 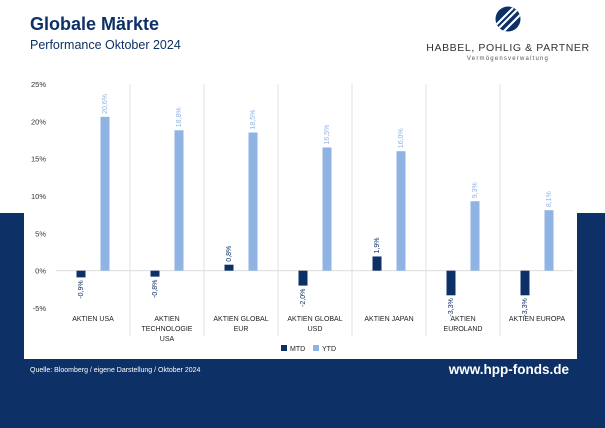 What do you see at coordinates (284, 348) in the screenshot?
I see `legend-swatch-mtd` at bounding box center [284, 348].